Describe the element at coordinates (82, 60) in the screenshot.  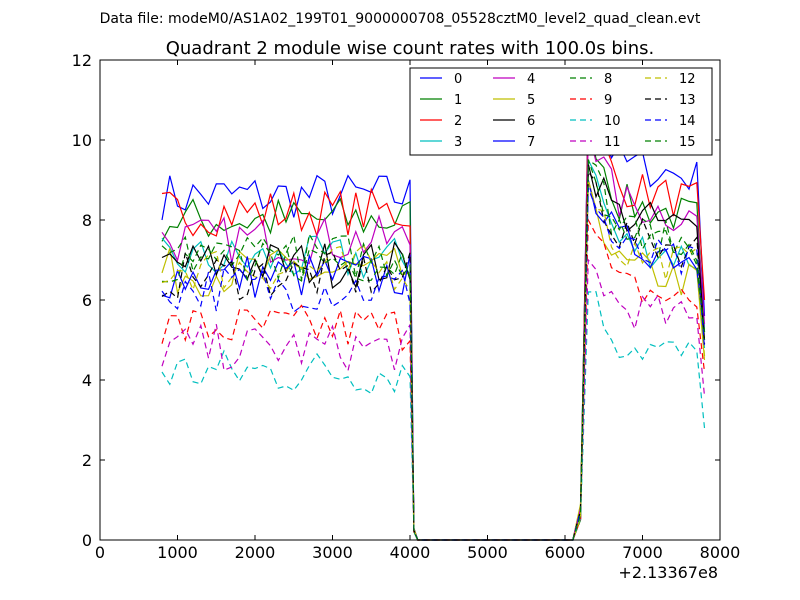
I see `y-tick-label: 12` at that location.